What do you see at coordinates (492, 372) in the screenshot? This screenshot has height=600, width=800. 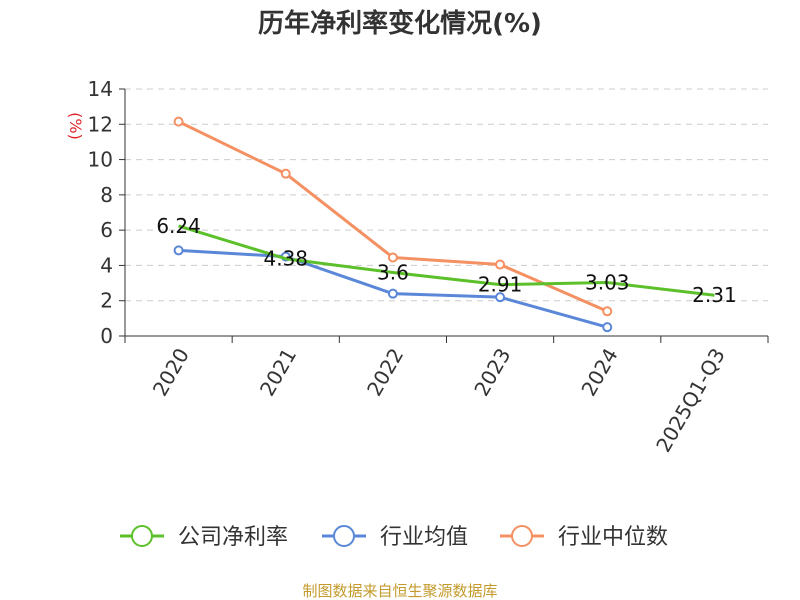 I see `x-tick-label: 2023` at bounding box center [492, 372].